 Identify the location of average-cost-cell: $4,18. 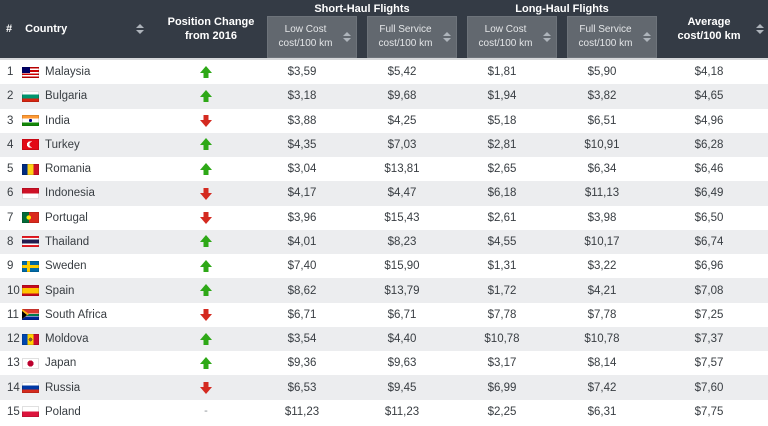
(709, 72).